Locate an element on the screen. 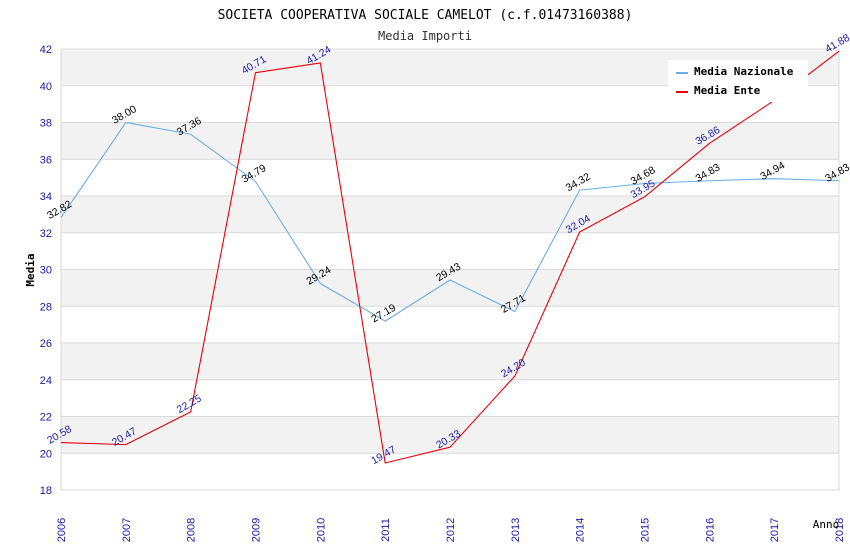 The height and width of the screenshot is (550, 850). y-tick-label: 40 is located at coordinates (46, 87).